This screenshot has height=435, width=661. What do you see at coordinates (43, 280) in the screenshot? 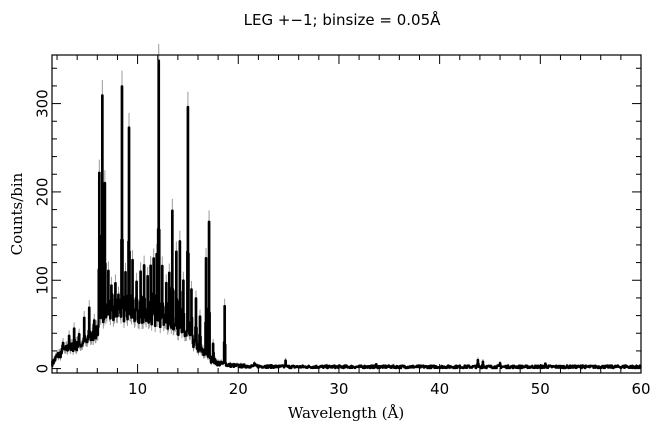
I see `y-tick-label: 100` at bounding box center [43, 280].